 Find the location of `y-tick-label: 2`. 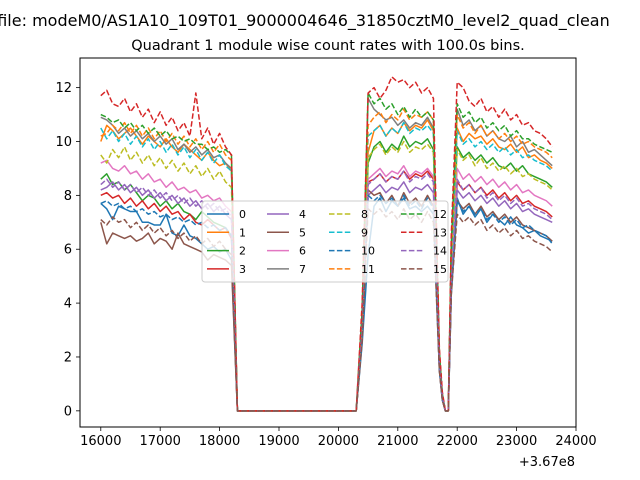

y-tick-label: 2 is located at coordinates (68, 357).